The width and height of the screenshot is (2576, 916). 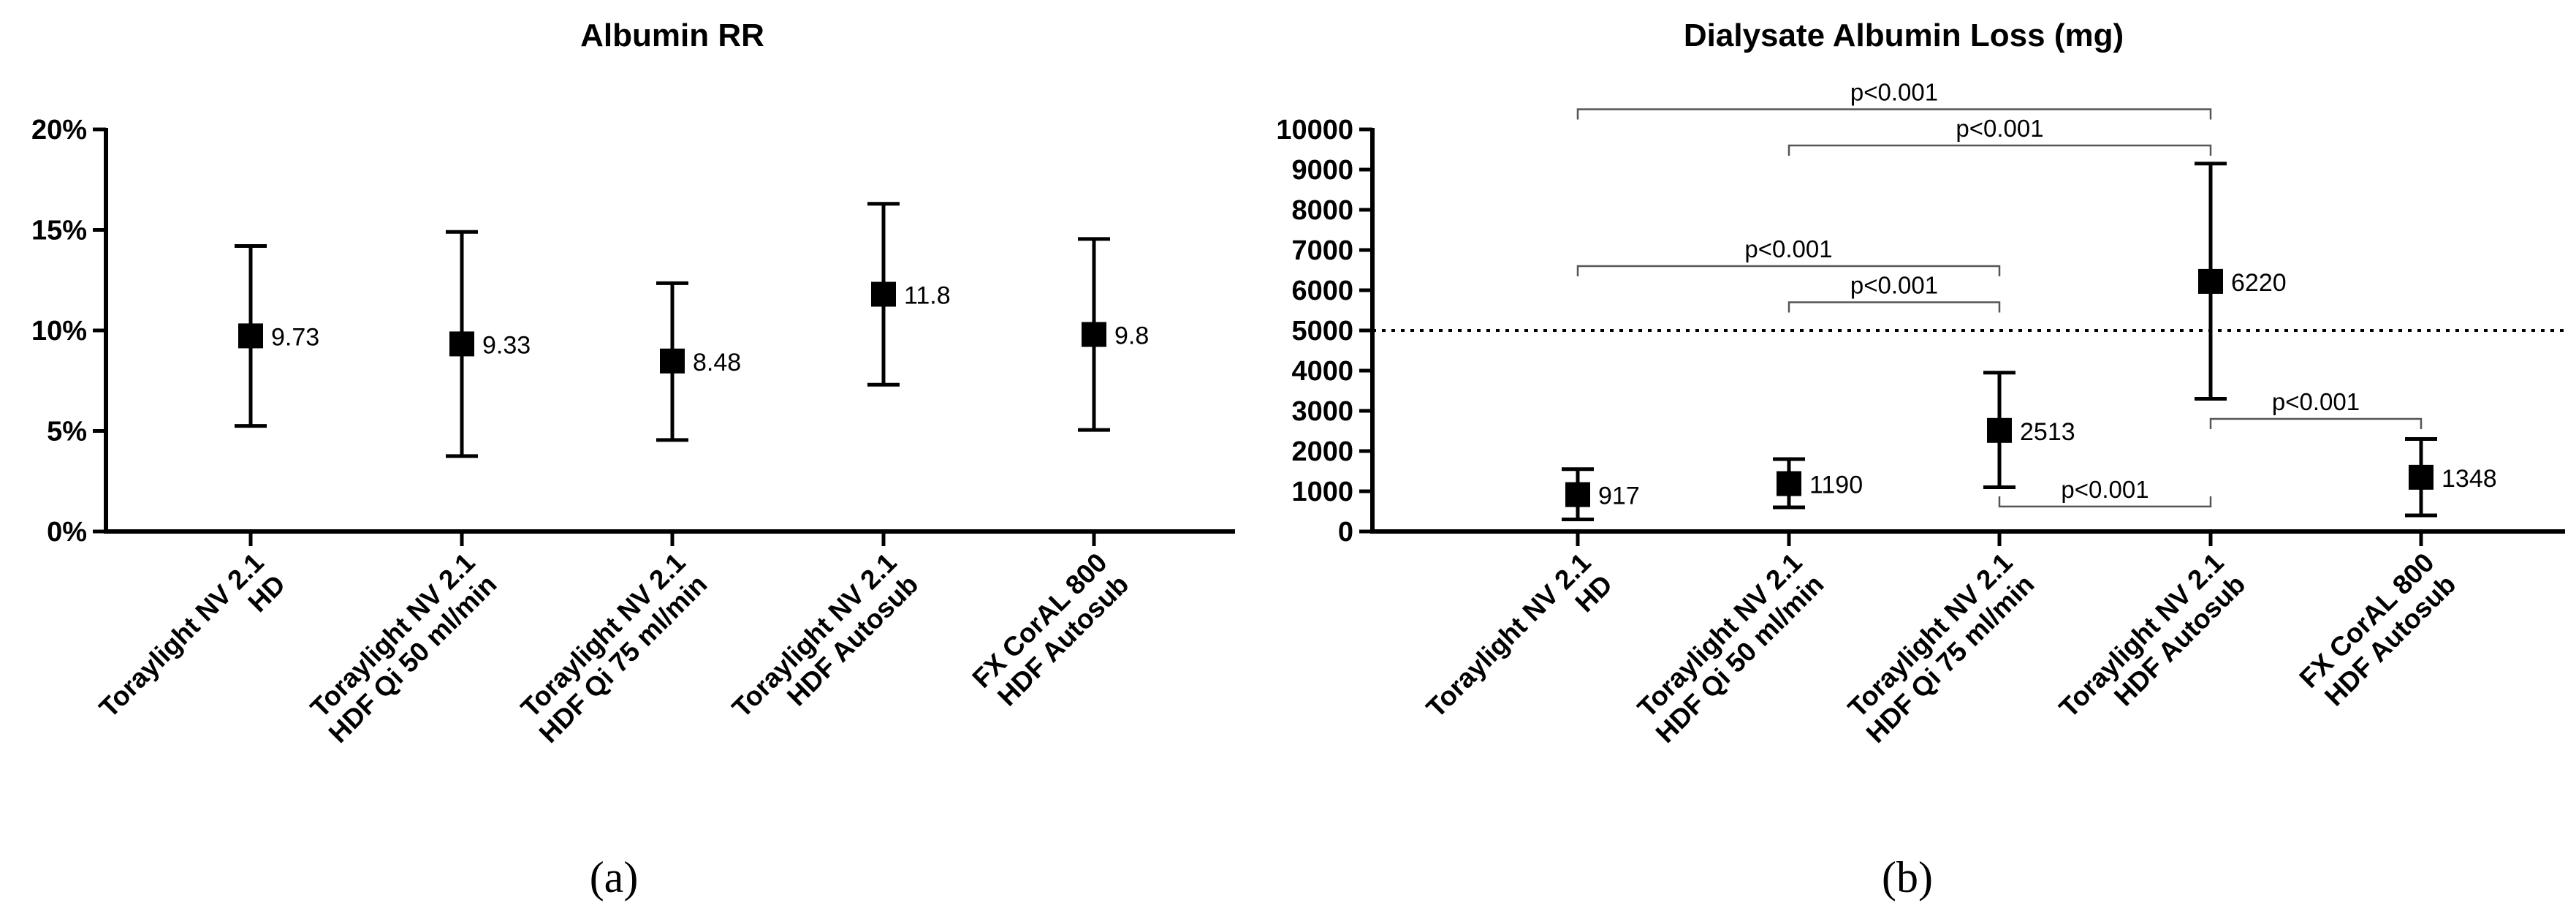 What do you see at coordinates (1907, 877) in the screenshot?
I see `panel-label-b: (b)` at bounding box center [1907, 877].